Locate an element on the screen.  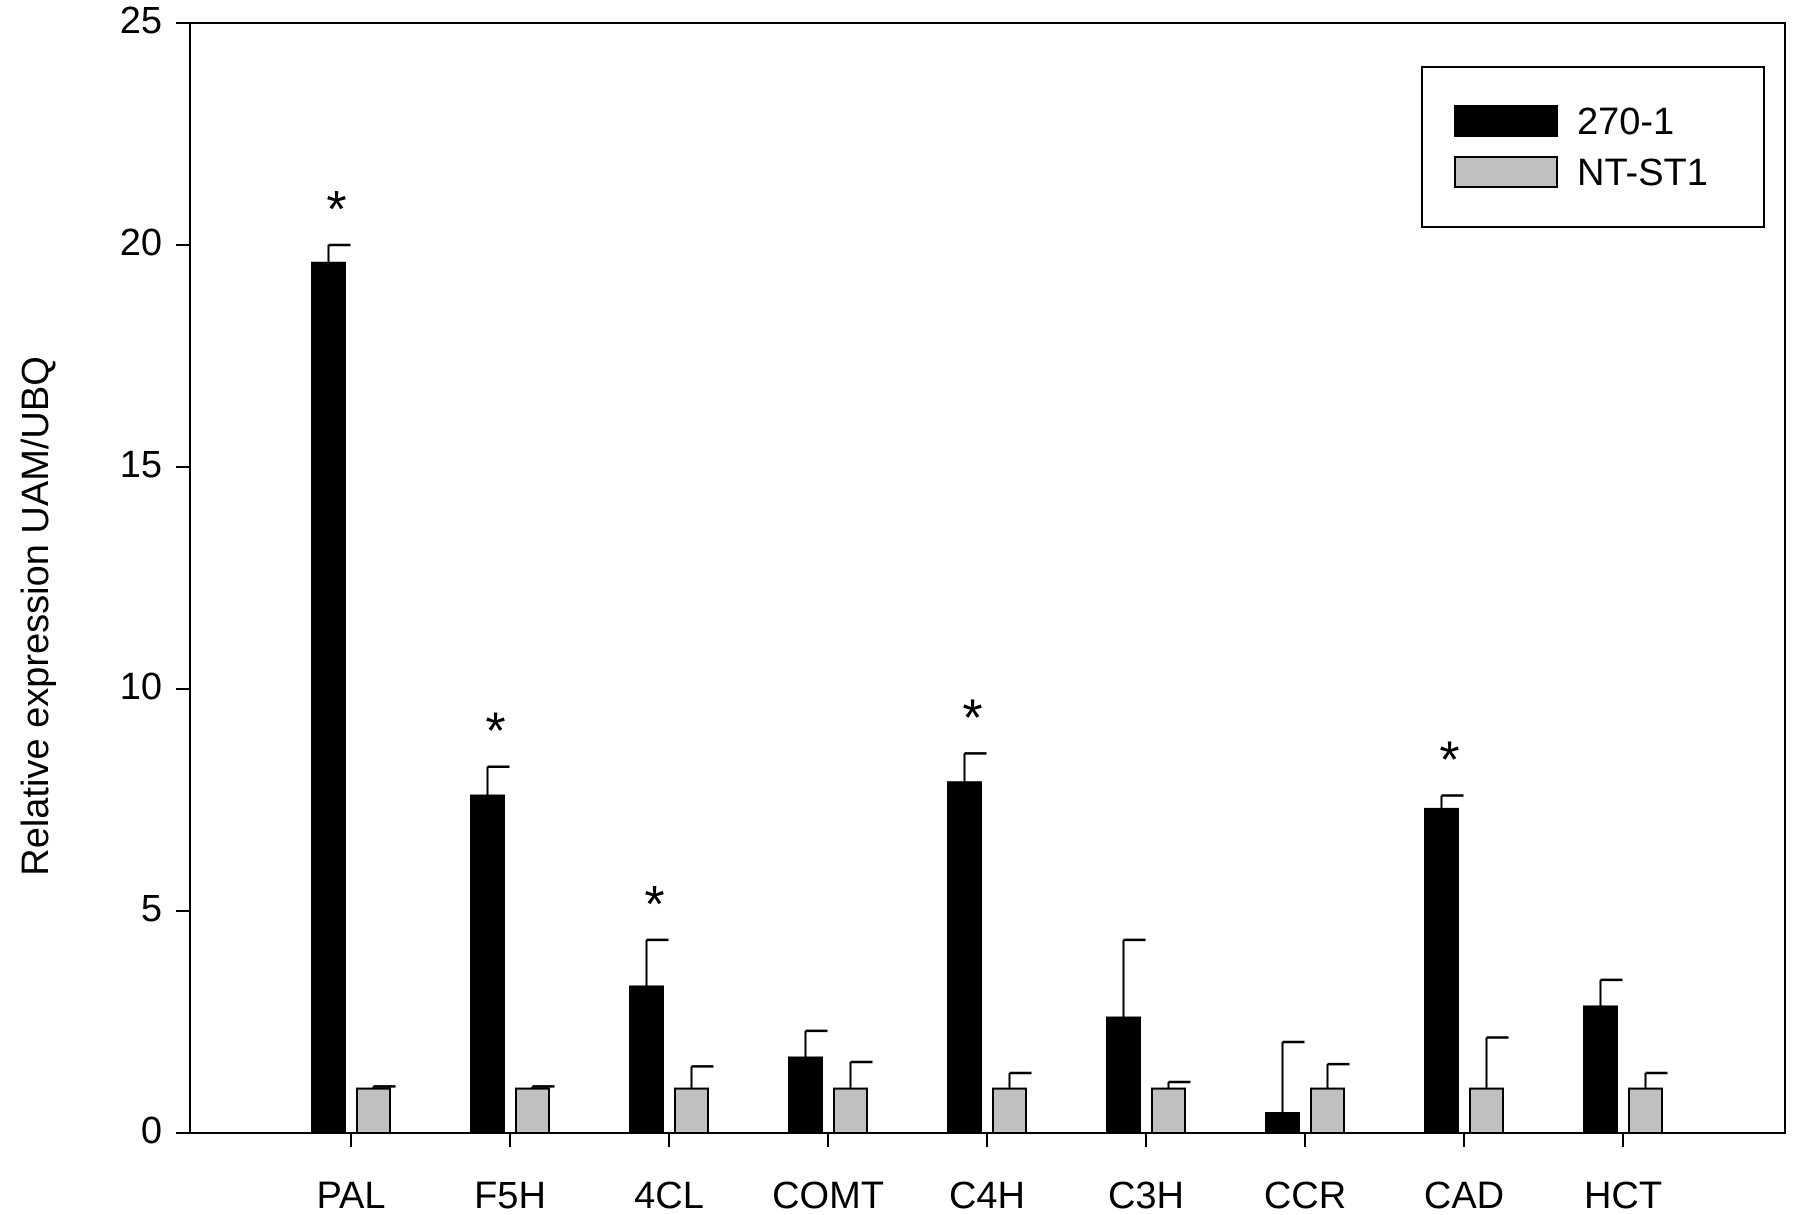
legend: 270-1 NT-ST1 is located at coordinates (1593, 147).